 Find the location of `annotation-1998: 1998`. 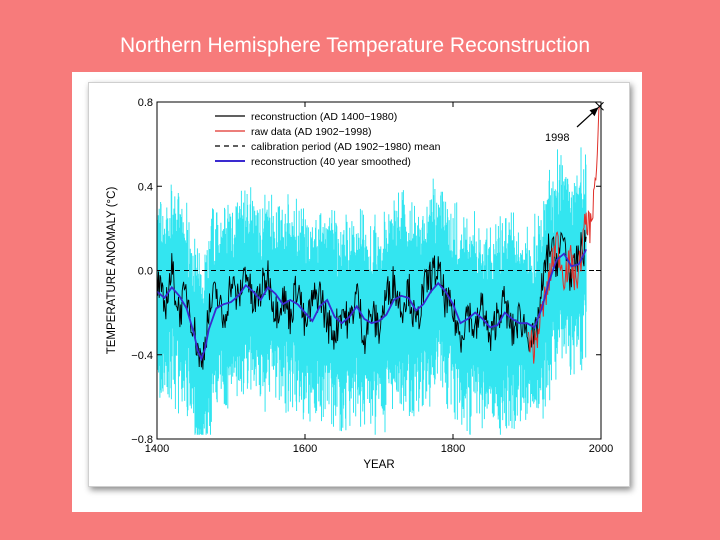

annotation-1998: 1998 is located at coordinates (574, 122).